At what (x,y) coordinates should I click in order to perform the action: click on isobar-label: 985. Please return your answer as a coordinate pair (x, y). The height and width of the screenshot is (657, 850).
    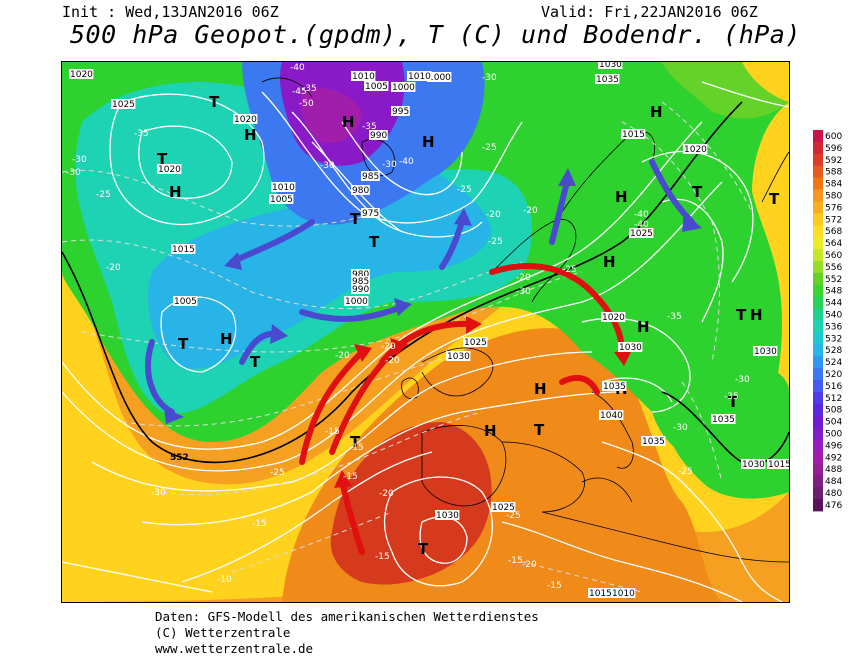
    Looking at the image, I should click on (360, 282).